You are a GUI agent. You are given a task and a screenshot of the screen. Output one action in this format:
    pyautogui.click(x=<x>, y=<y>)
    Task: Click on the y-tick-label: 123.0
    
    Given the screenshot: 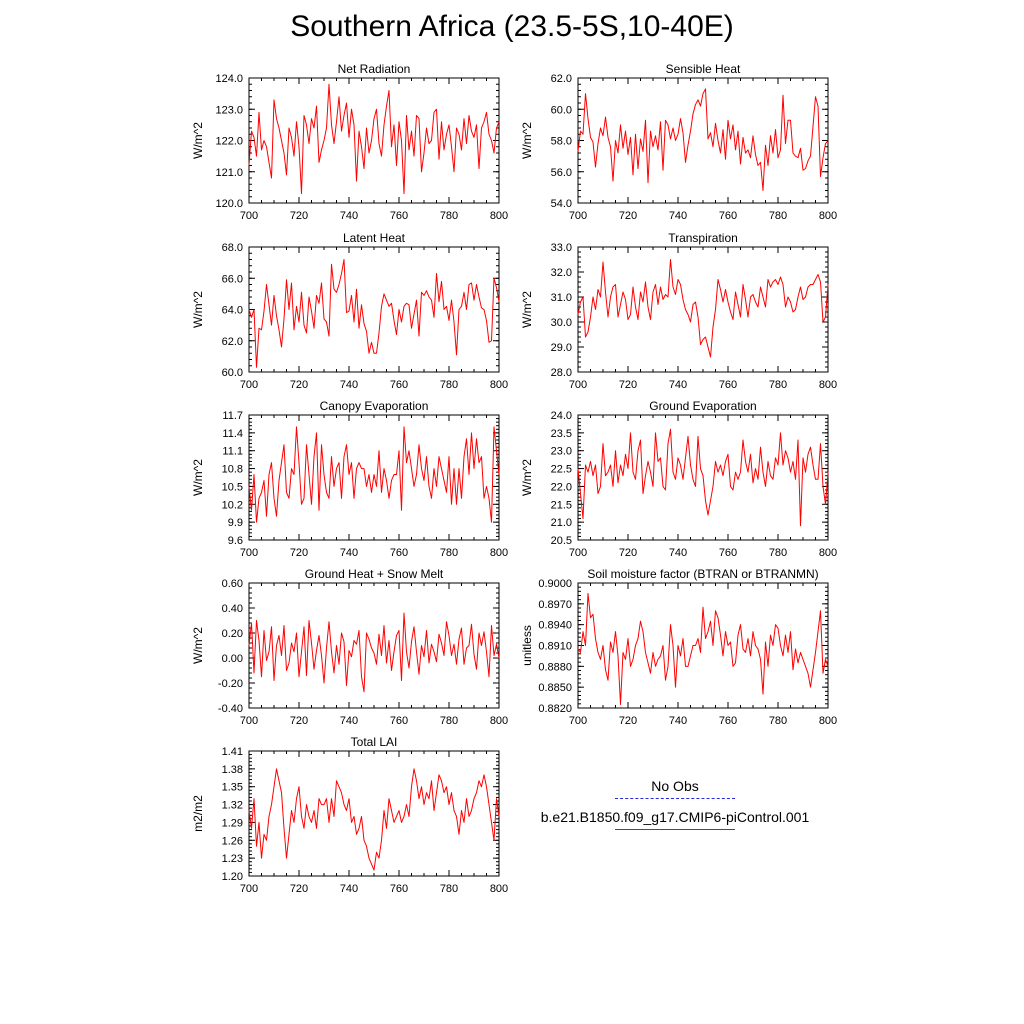 What is the action you would take?
    pyautogui.click(x=229, y=110)
    